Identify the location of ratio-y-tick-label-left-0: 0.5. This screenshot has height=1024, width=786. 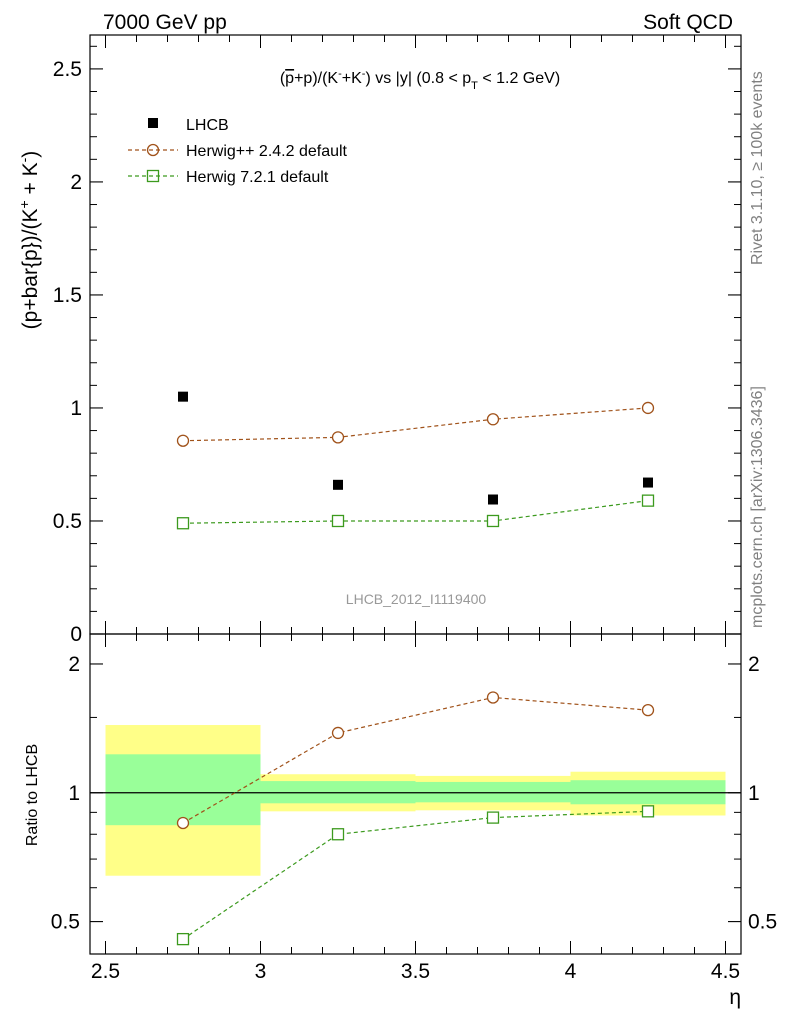
(65, 922).